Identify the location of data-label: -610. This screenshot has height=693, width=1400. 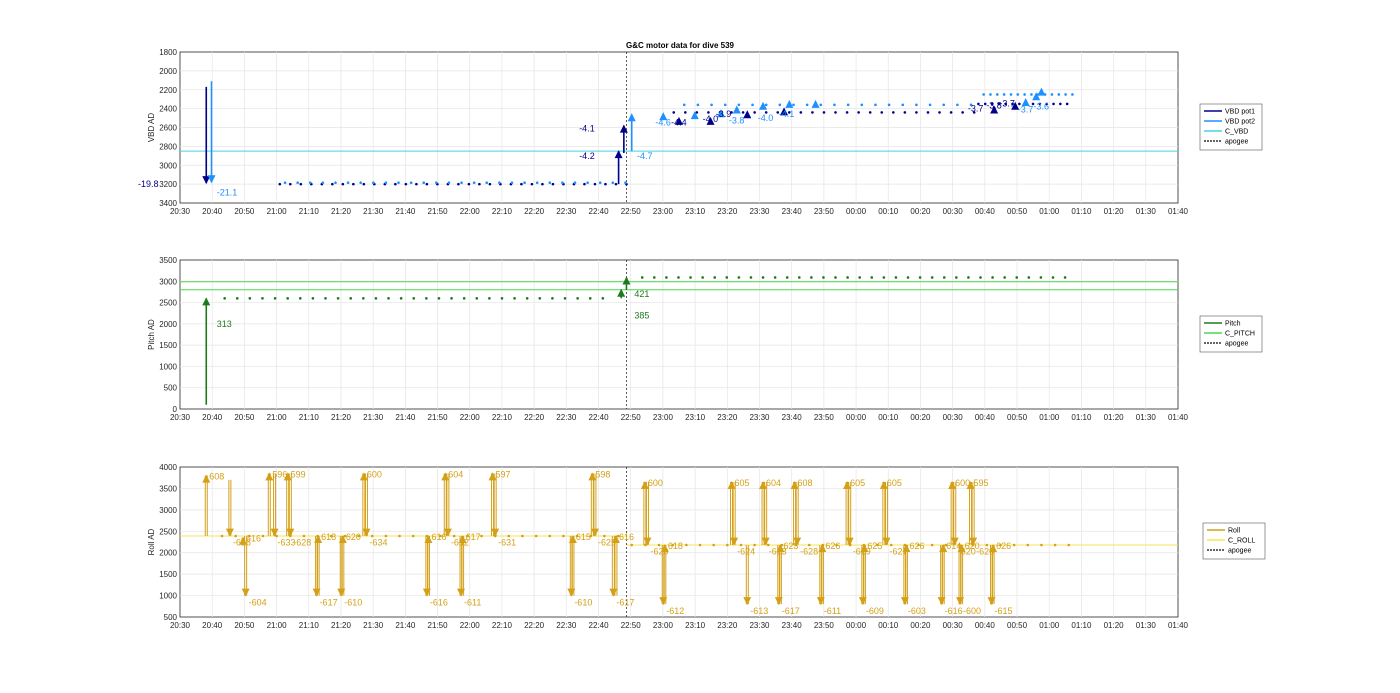
(583, 603).